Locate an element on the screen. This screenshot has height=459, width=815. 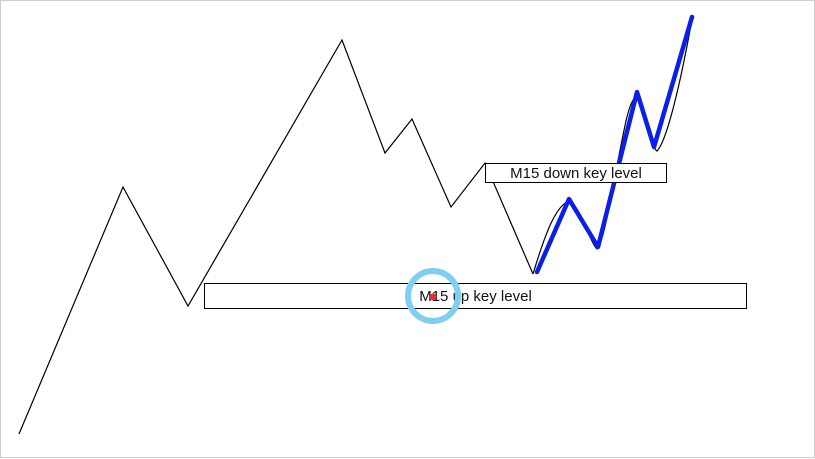
m15-down-key-level-box: M15 down key level is located at coordinates (576, 173).